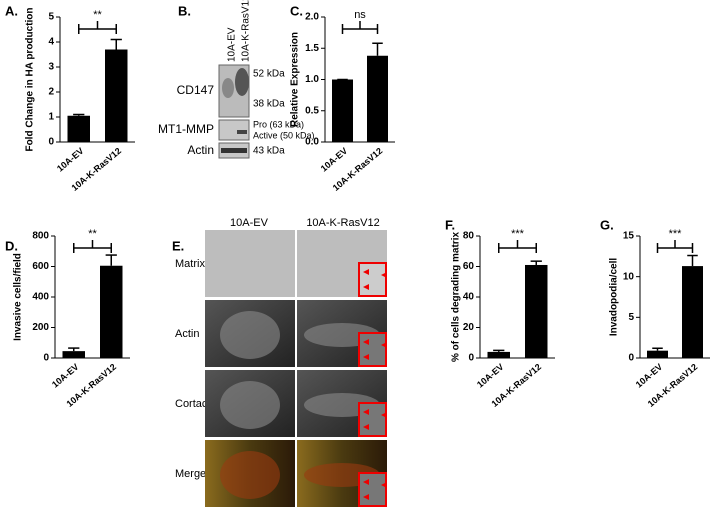 The width and height of the screenshot is (713, 524). Describe the element at coordinates (312, 142) in the screenshot. I see `y-tick-label: 0.0` at that location.